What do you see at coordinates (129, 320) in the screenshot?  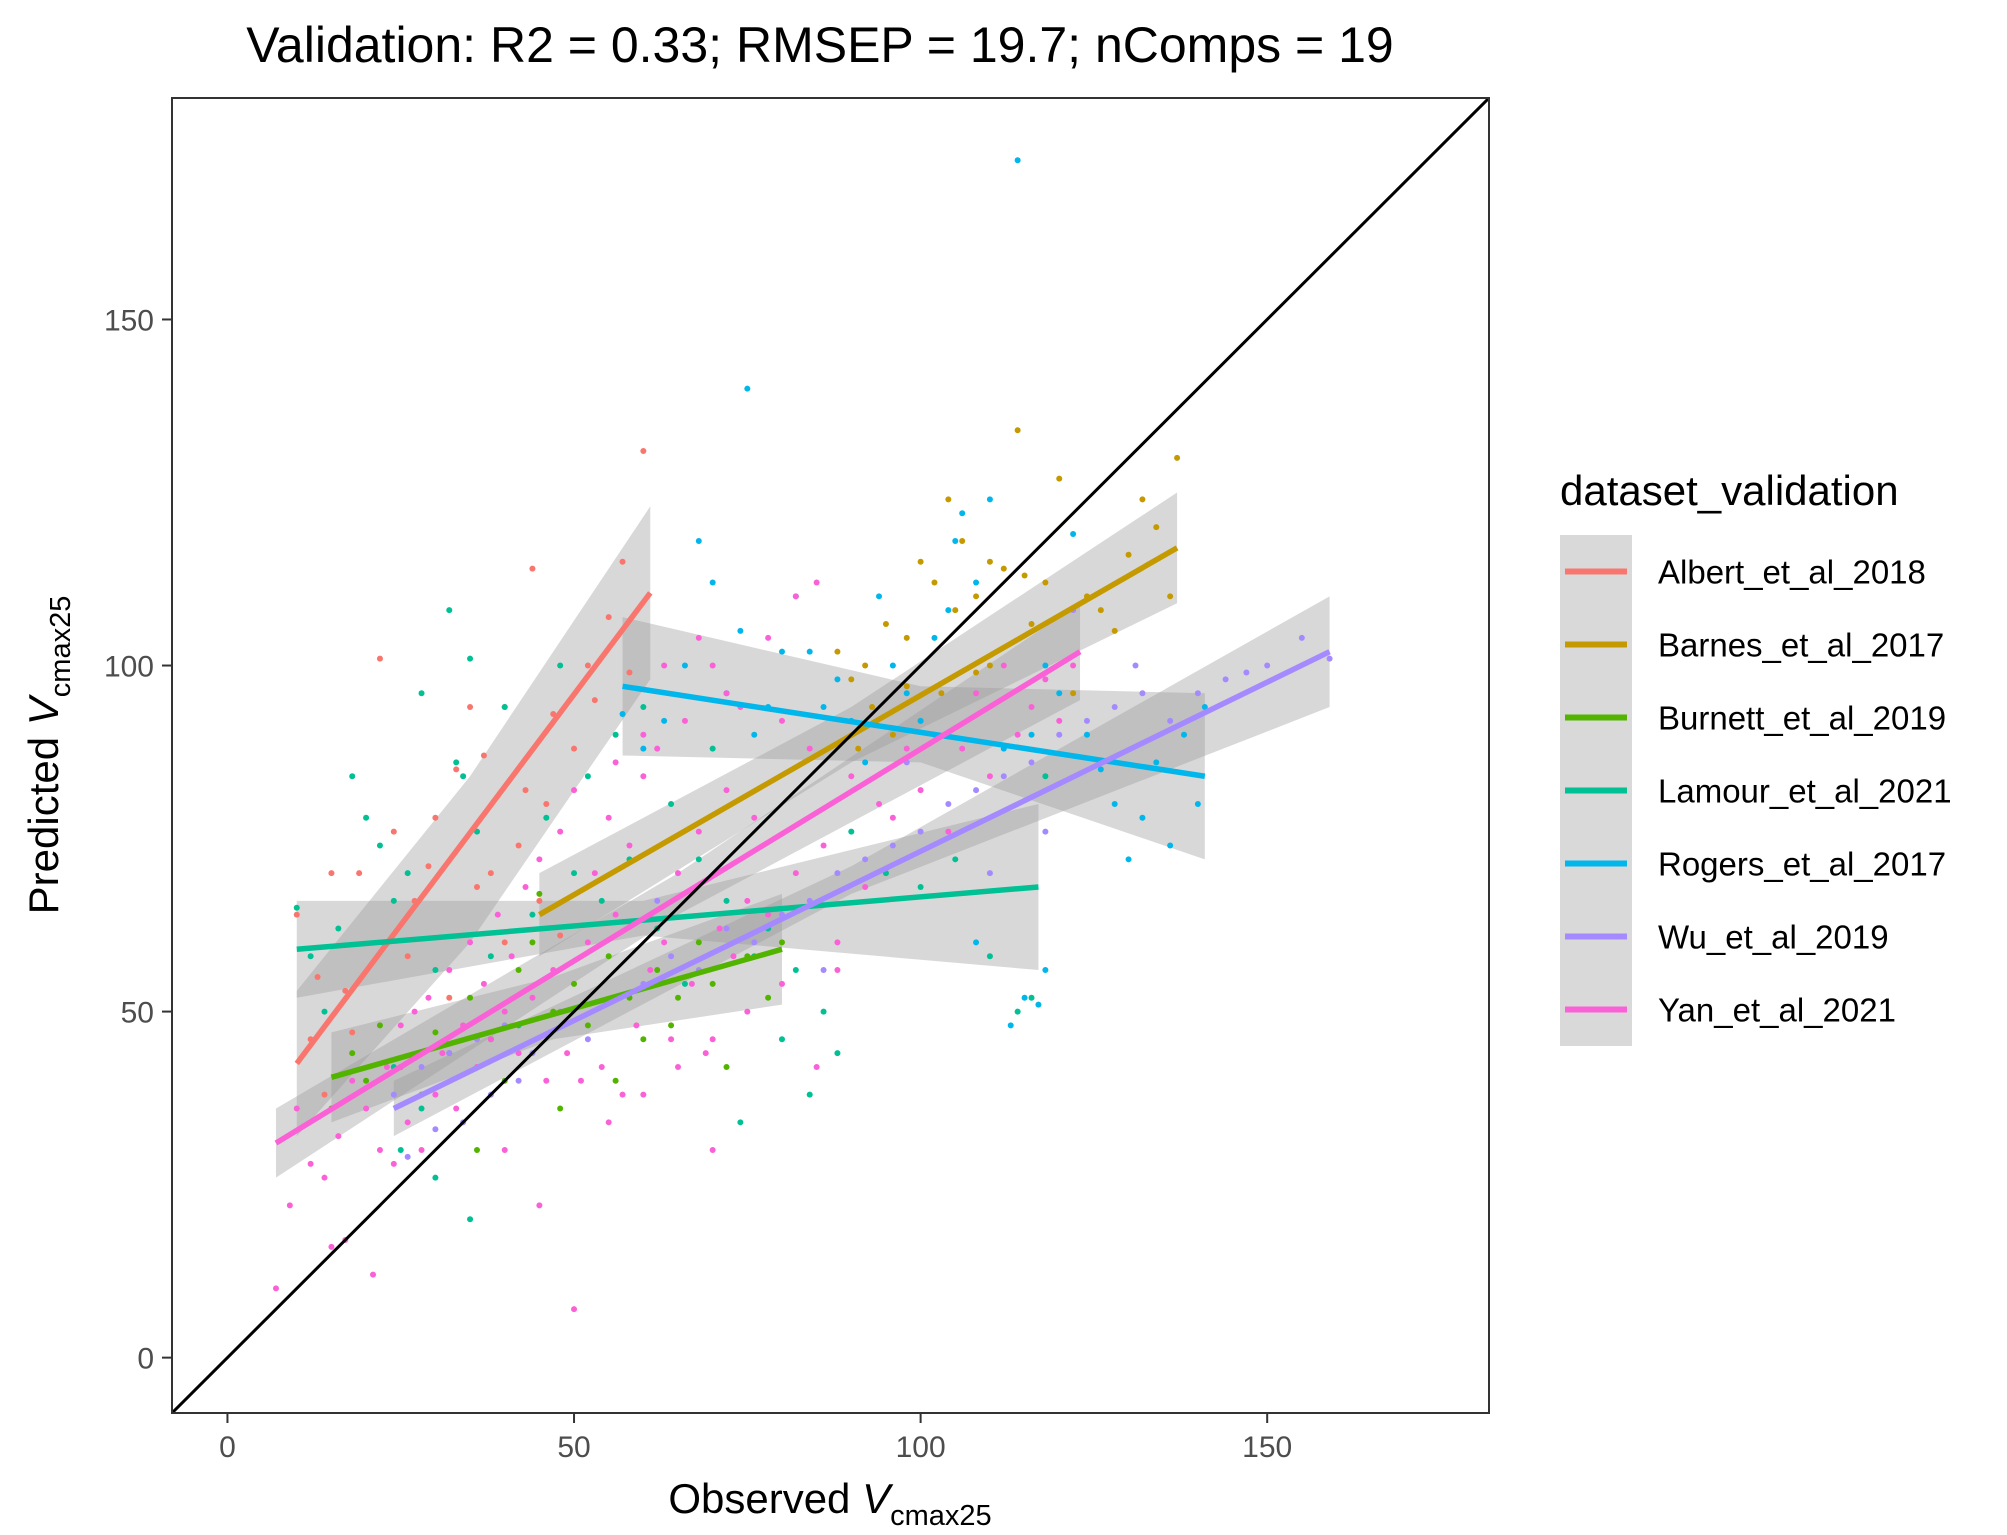 I see `y-tick-label: 150` at bounding box center [129, 320].